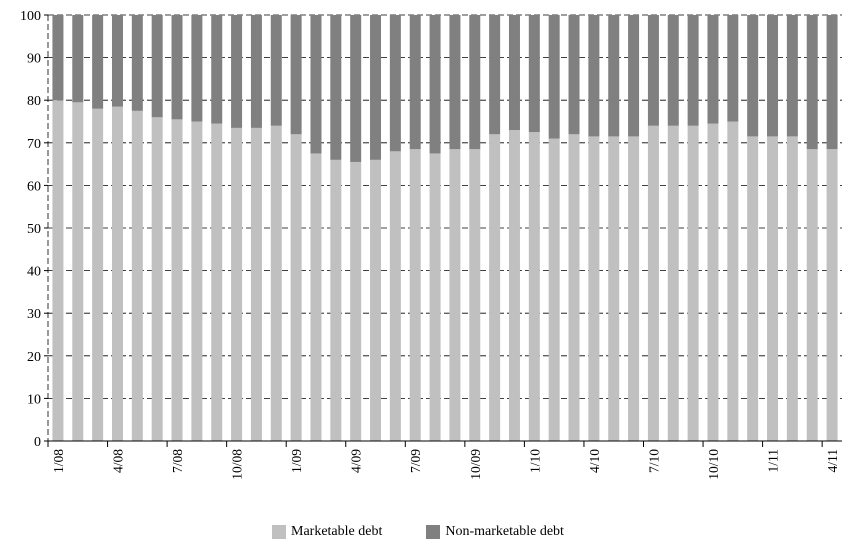 This screenshot has height=545, width=842. Describe the element at coordinates (296, 461) in the screenshot. I see `x-tick-label: 1/09` at that location.